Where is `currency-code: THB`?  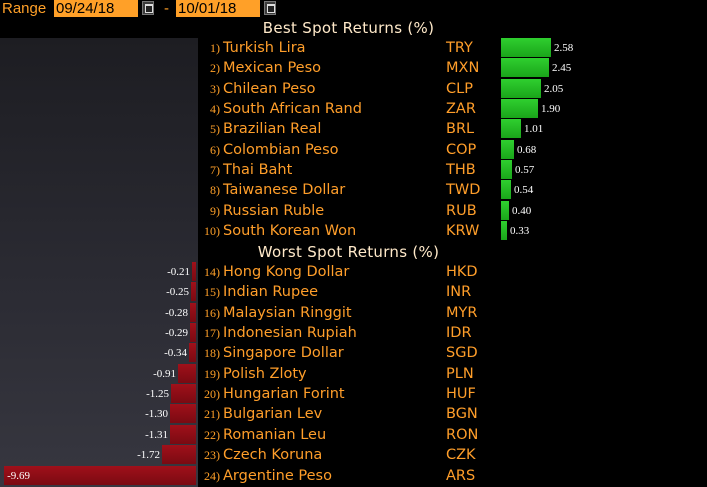 currency-code: THB is located at coordinates (461, 170).